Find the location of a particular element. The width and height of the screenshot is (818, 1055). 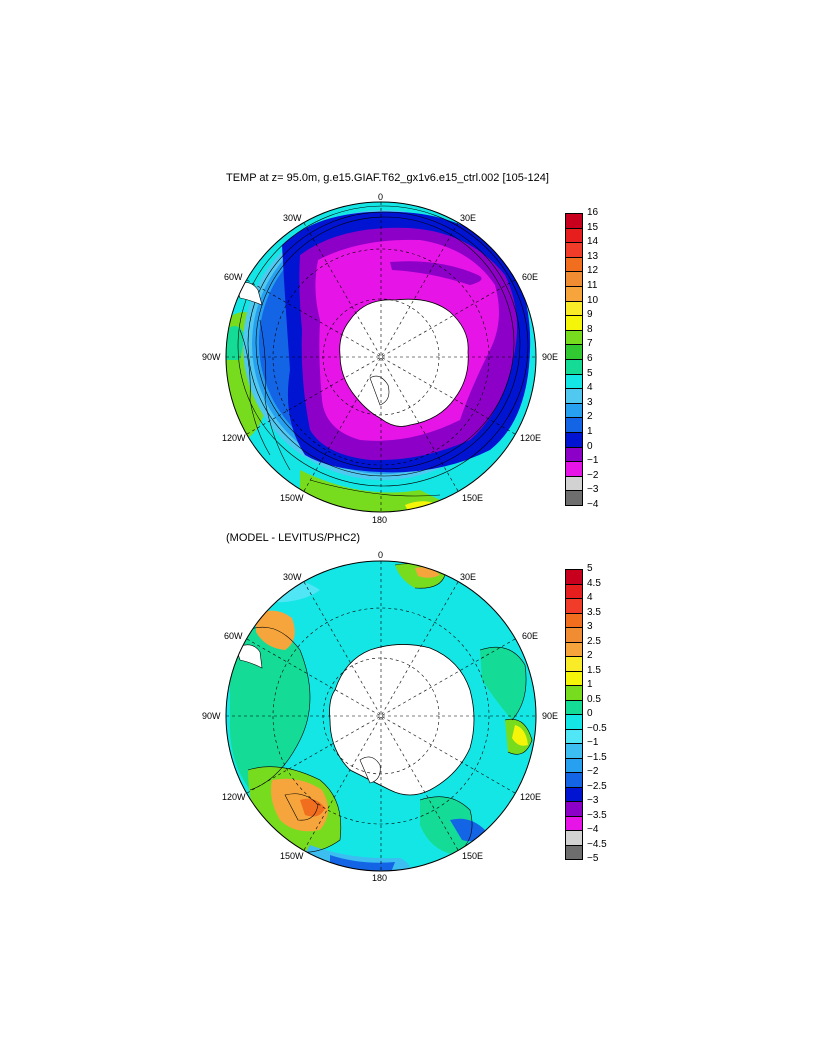

colorbar-tick-label: 12 is located at coordinates (593, 271).